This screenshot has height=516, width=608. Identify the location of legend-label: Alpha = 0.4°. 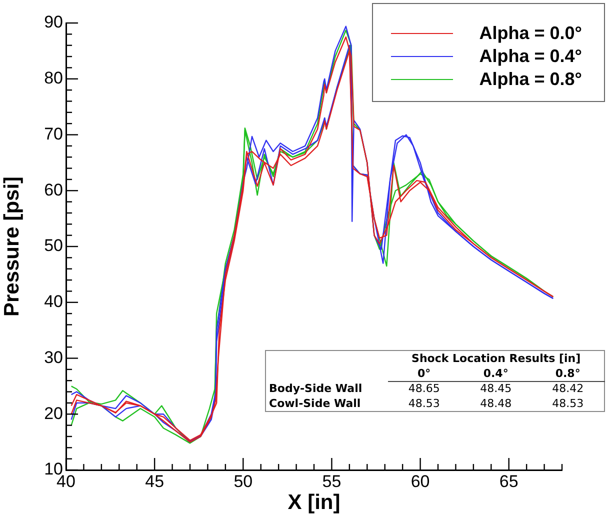
(530, 56).